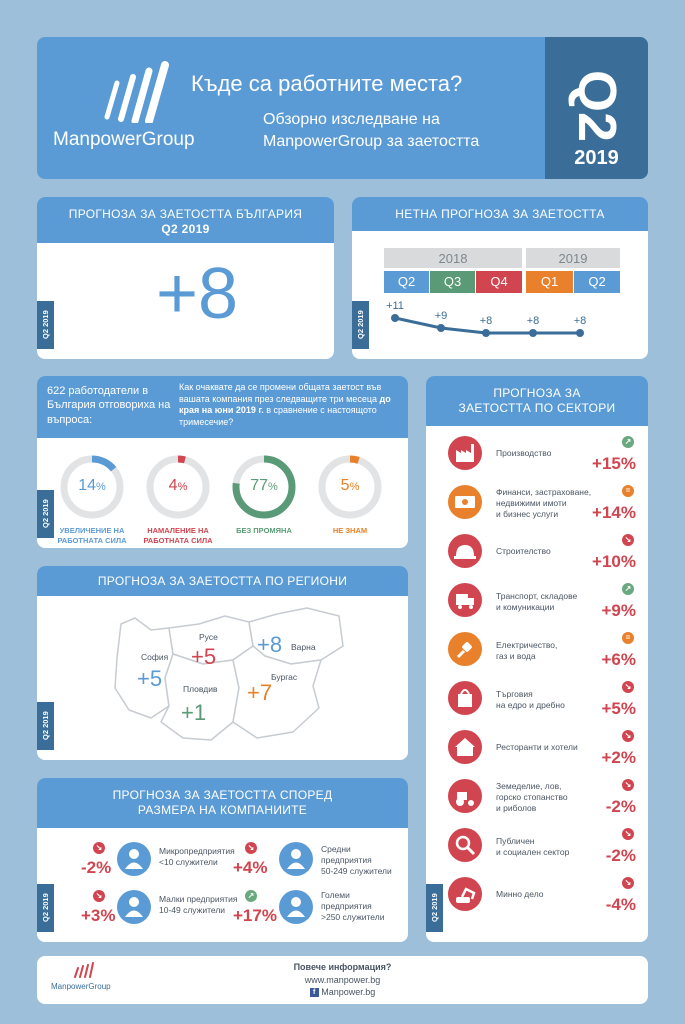 Image resolution: width=685 pixels, height=1024 pixels. Describe the element at coordinates (222, 581) in the screenshot. I see `regions-header: ПРОГНОЗА ЗА ЗАЕТОСТТА ПО РЕГИОНИ` at that location.